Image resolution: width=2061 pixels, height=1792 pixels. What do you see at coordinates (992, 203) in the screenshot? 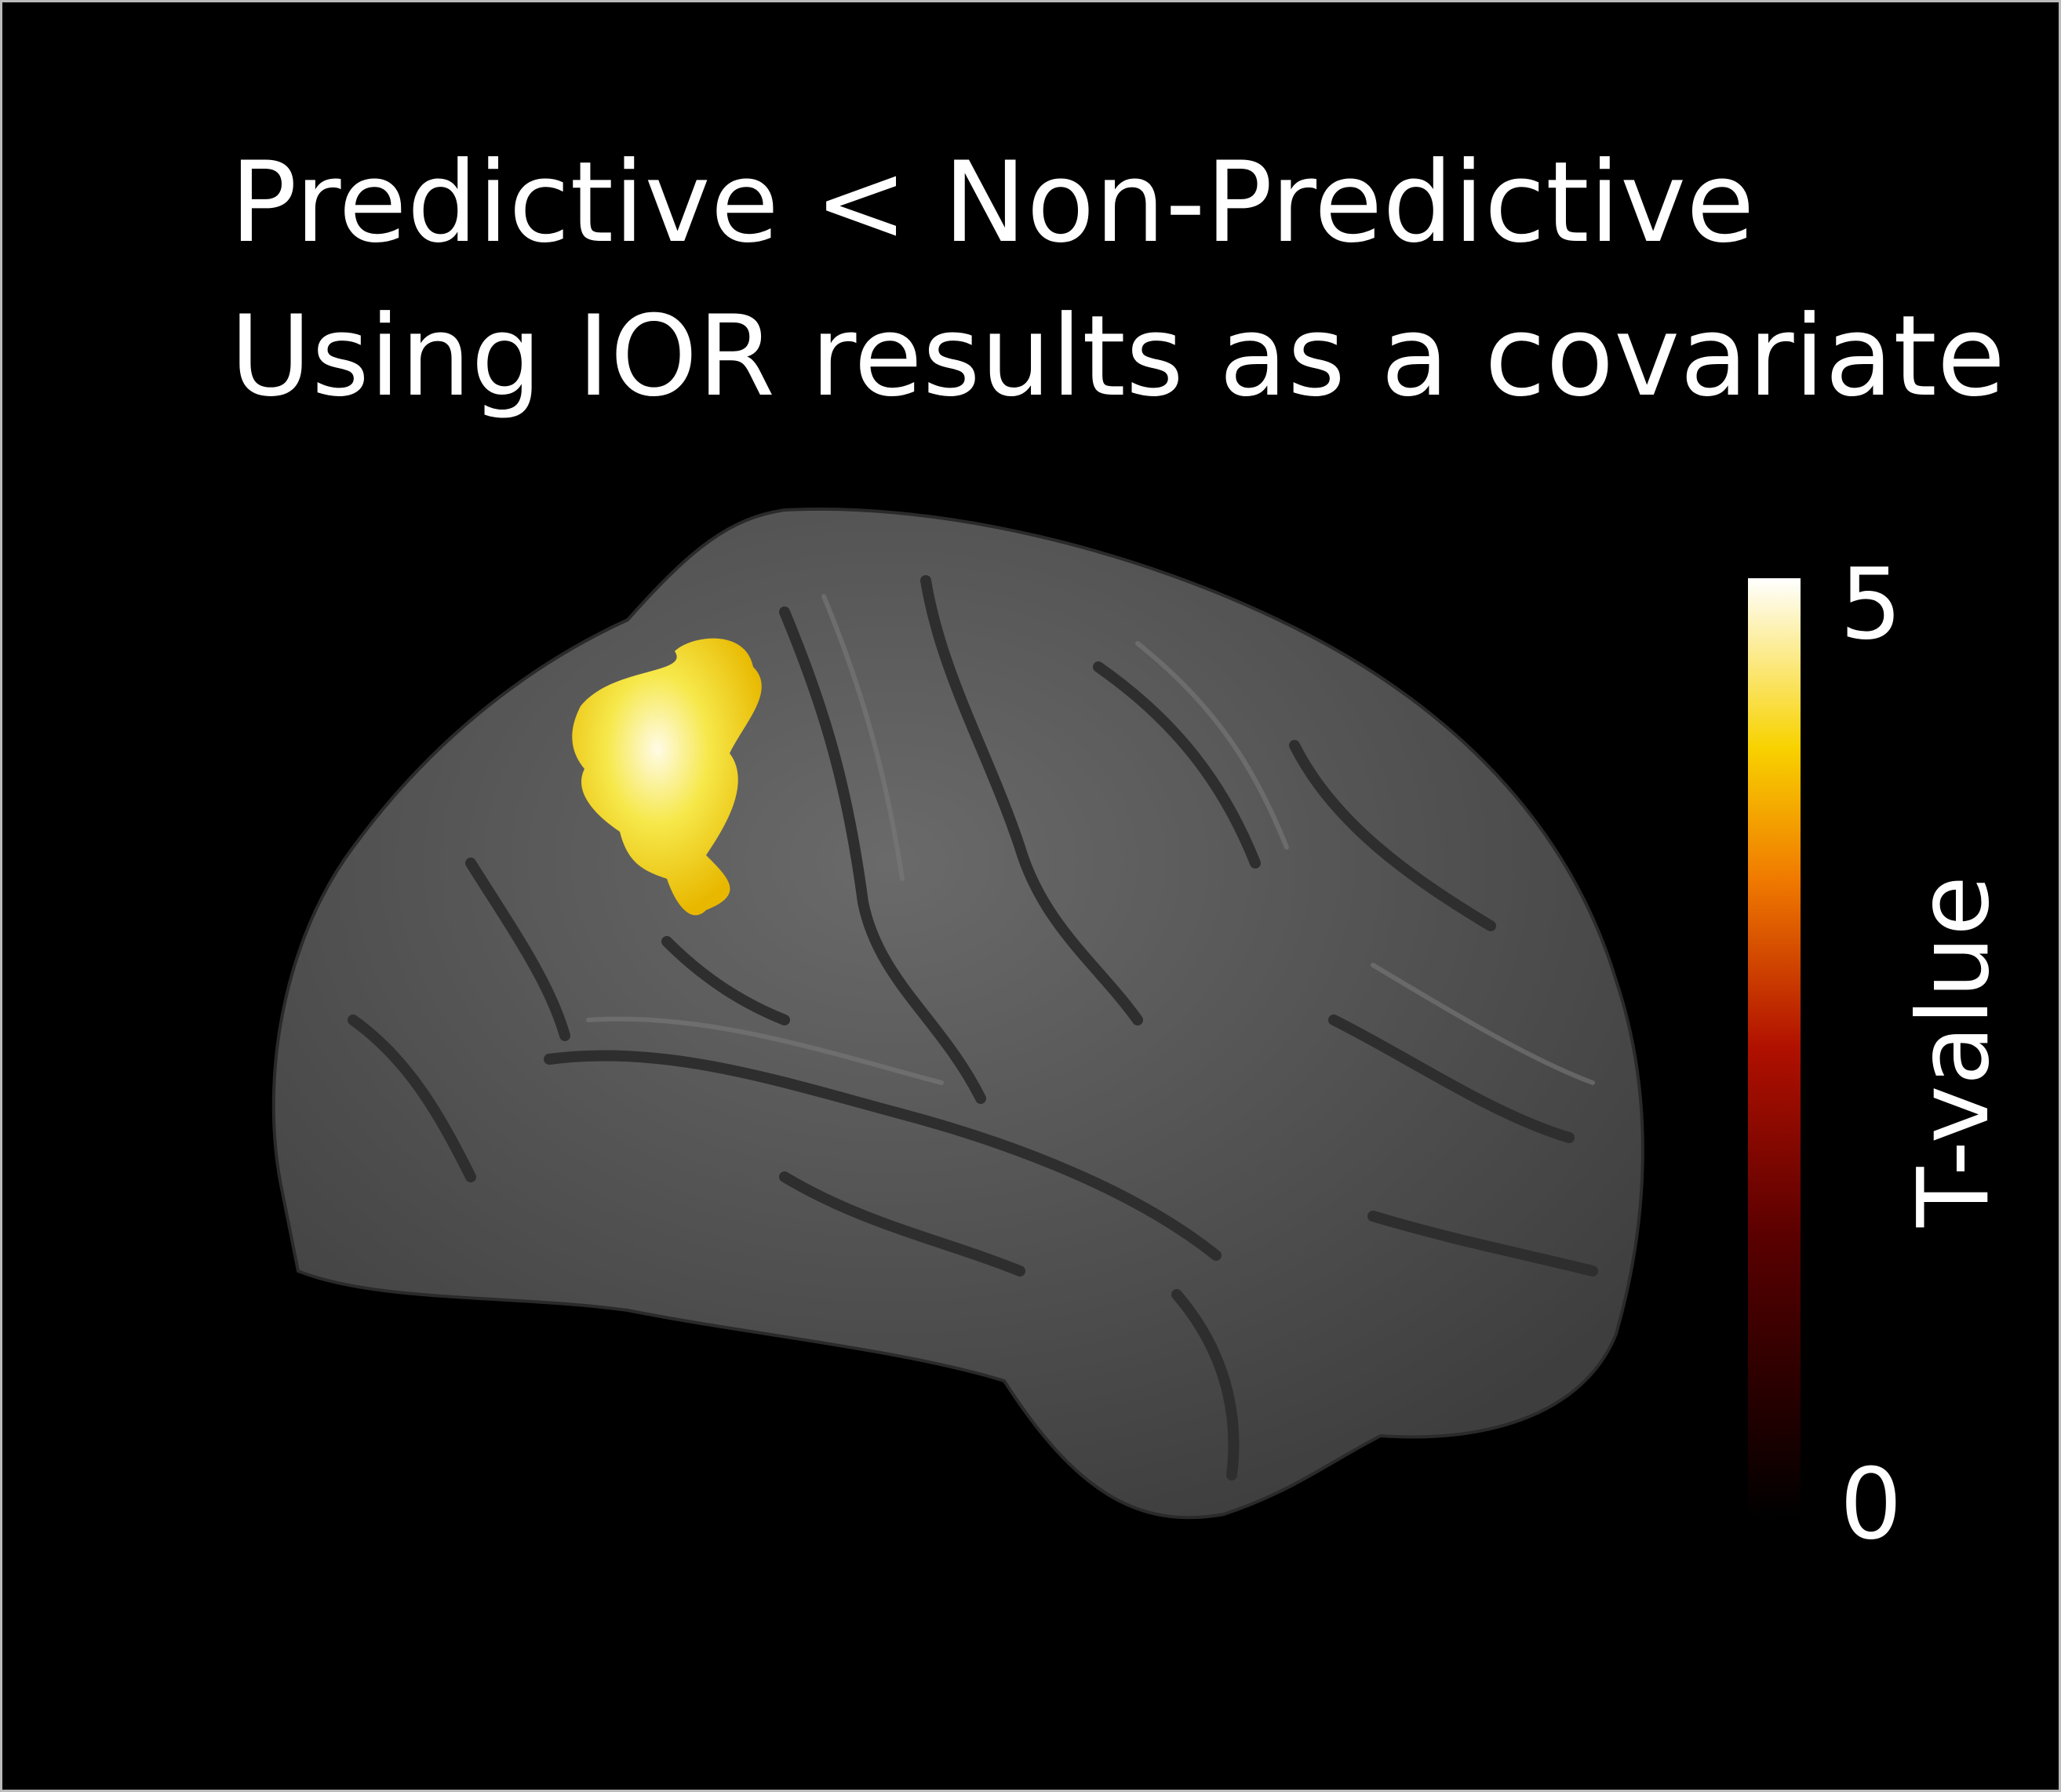
I see `title-line-1: Predictive < Non-Predictive` at bounding box center [992, 203].